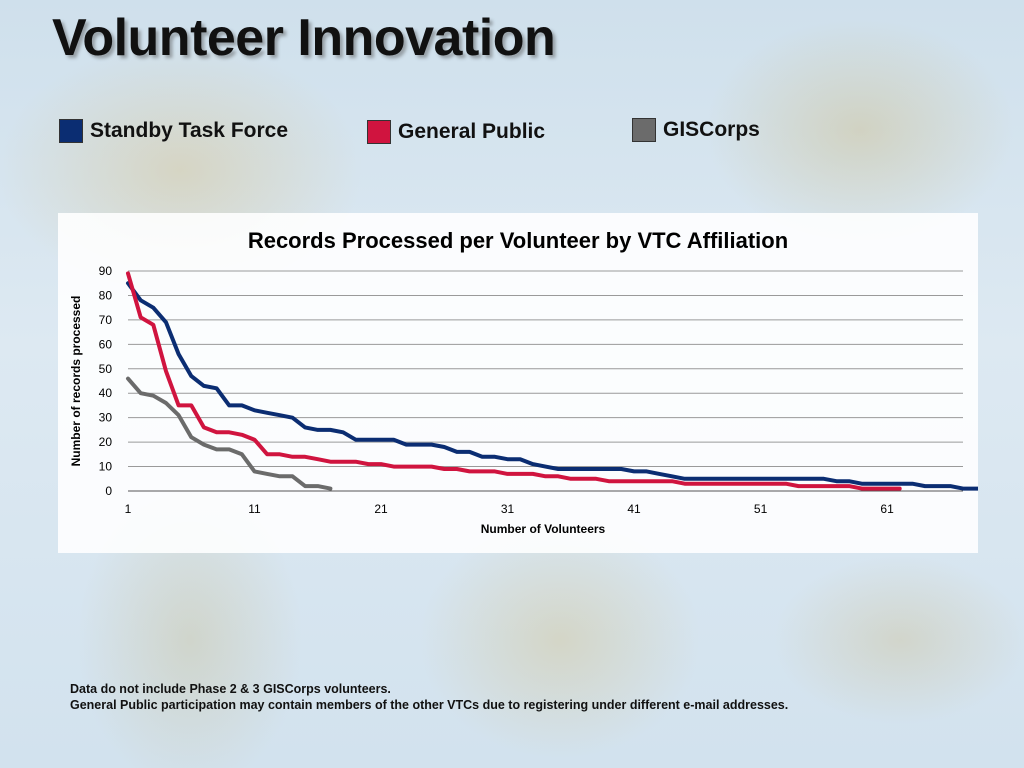 The width and height of the screenshot is (1024, 768). I want to click on y-tick-label: 50, so click(106, 369).